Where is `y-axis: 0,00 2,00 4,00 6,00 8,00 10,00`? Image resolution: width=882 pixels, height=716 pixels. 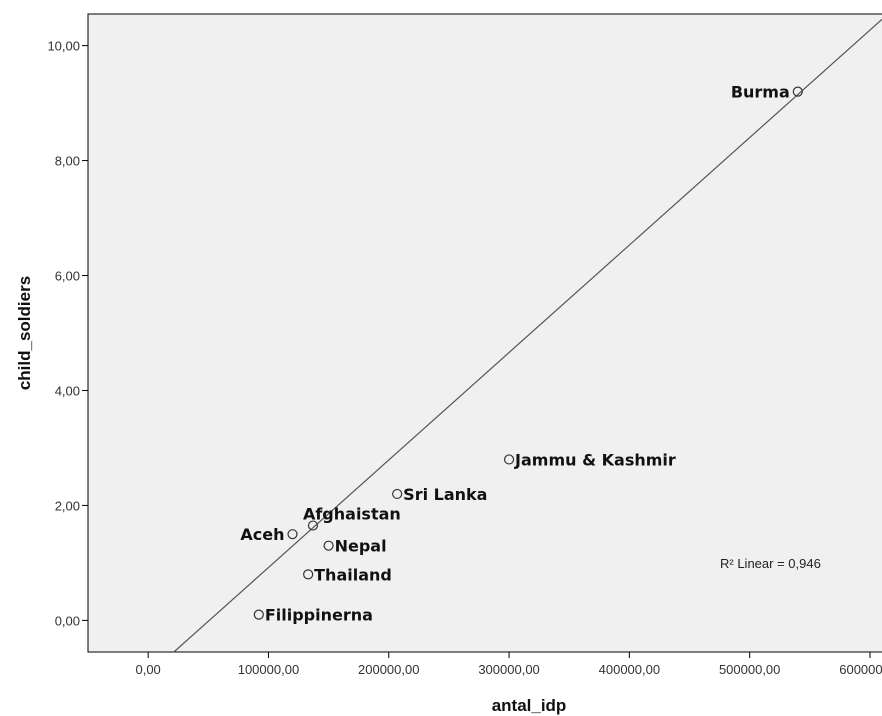
y-axis: 0,00 2,00 4,00 6,00 8,00 10,00 is located at coordinates (67, 333).